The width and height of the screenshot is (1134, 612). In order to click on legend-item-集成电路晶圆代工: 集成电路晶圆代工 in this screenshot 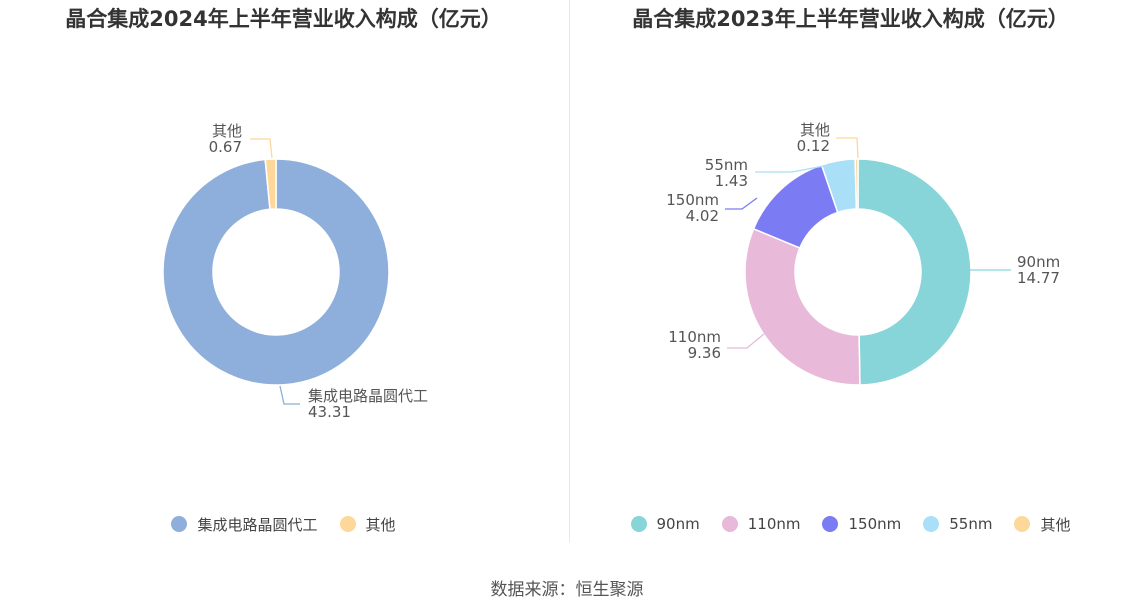, I will do `click(244, 524)`.